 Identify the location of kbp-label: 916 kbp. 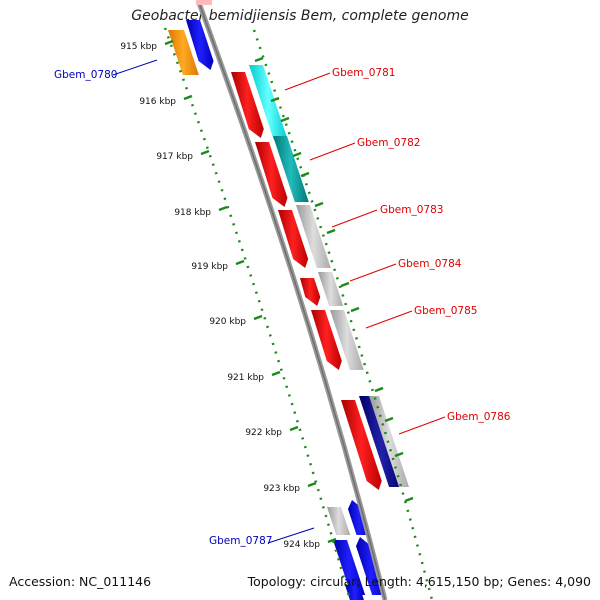
(157, 102).